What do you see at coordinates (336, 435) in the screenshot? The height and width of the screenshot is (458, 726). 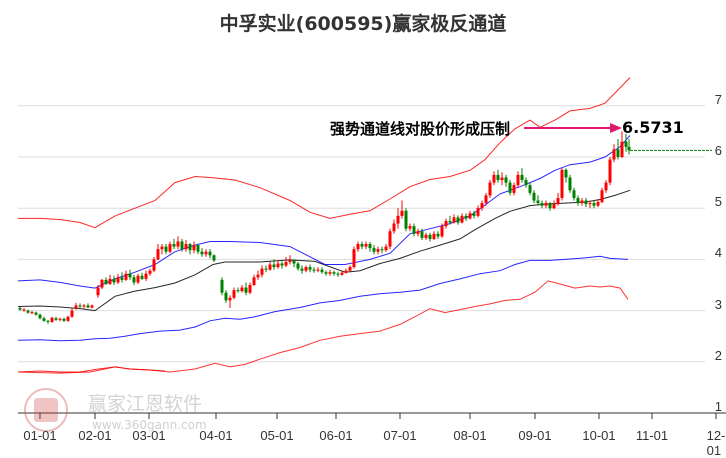 I see `x-tick-label: 06-01` at bounding box center [336, 435].